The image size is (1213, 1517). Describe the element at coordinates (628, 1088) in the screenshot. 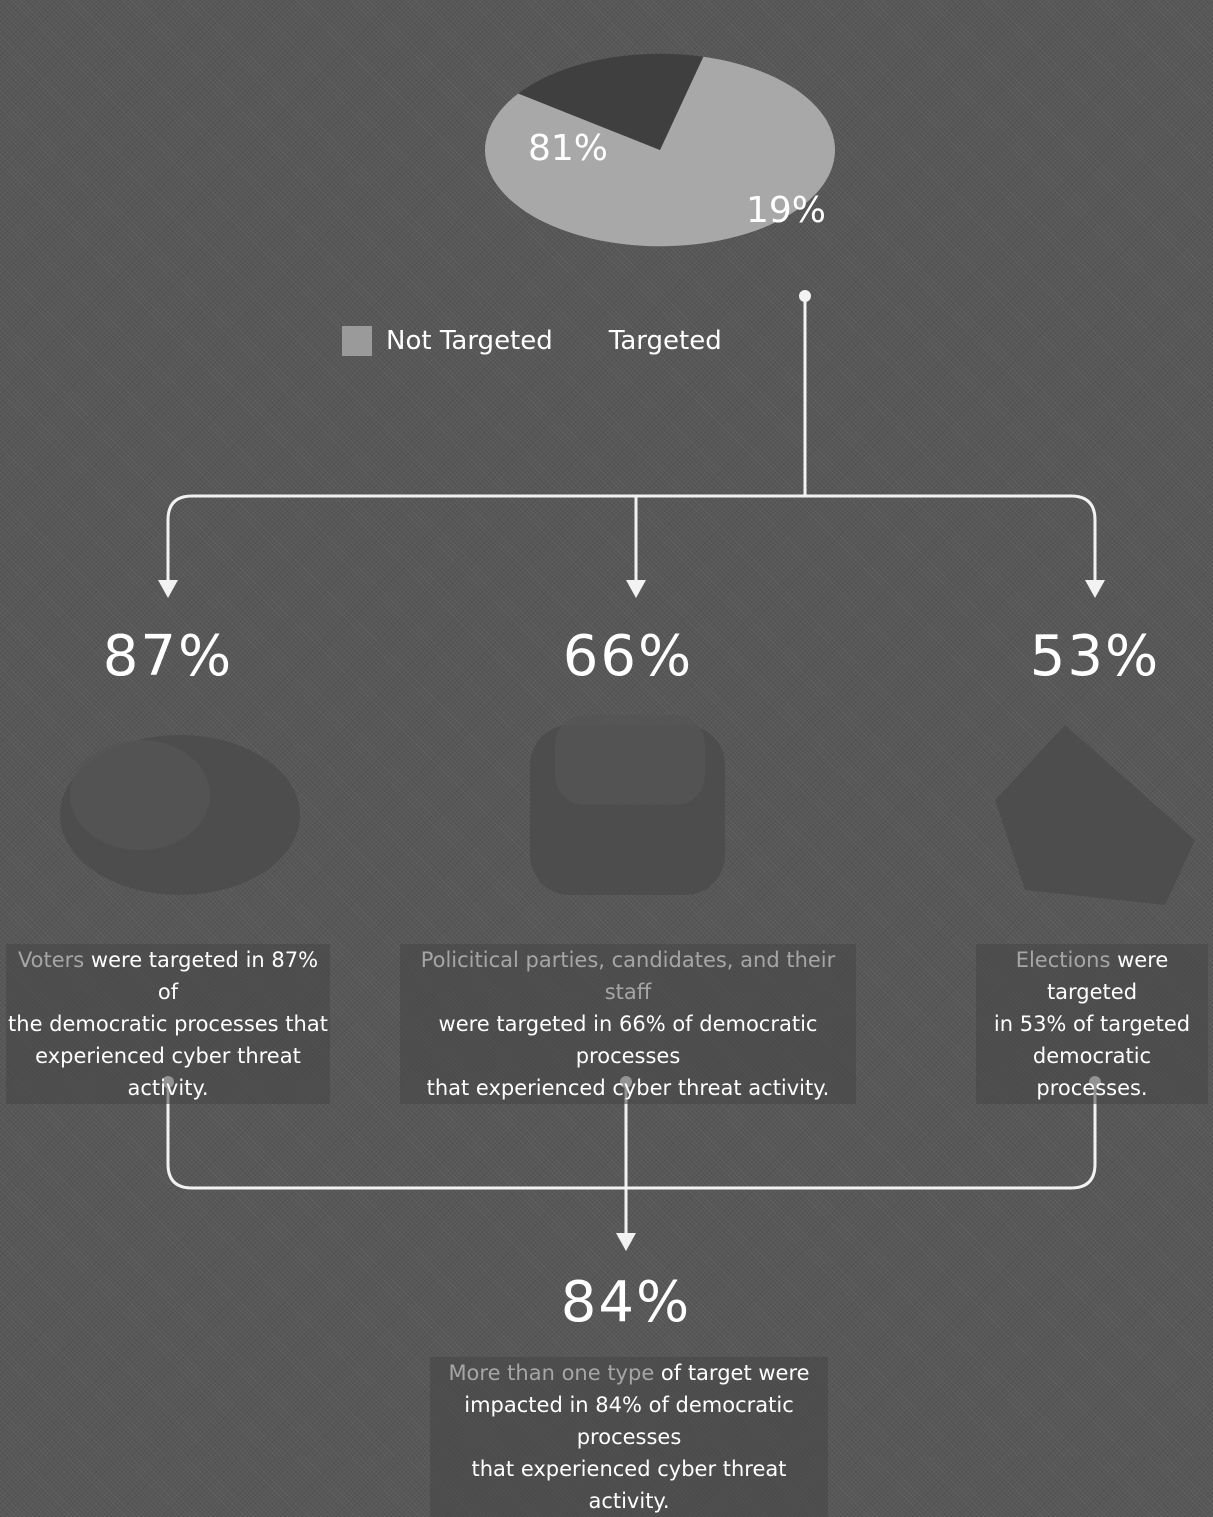

I see `caption-parties-line3: that experienced cyber threat activity.` at that location.